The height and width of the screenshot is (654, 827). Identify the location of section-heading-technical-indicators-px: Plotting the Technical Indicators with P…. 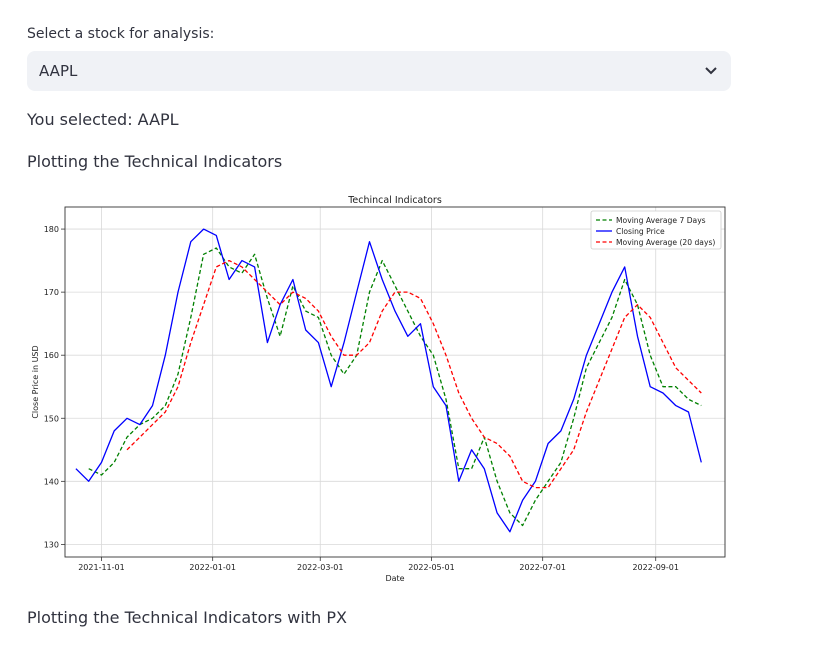
(187, 617).